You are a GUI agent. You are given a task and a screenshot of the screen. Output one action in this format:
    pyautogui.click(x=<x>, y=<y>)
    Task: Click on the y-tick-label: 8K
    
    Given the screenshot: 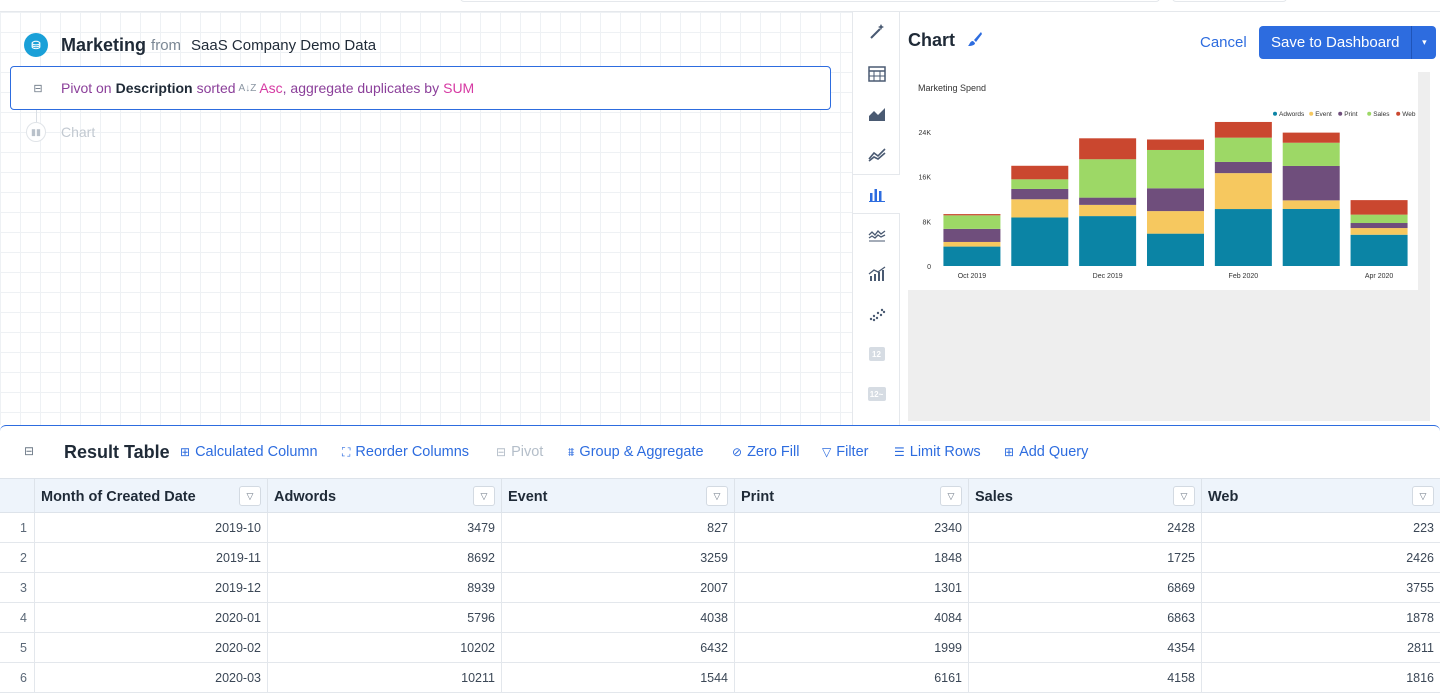 What is the action you would take?
    pyautogui.click(x=926, y=222)
    